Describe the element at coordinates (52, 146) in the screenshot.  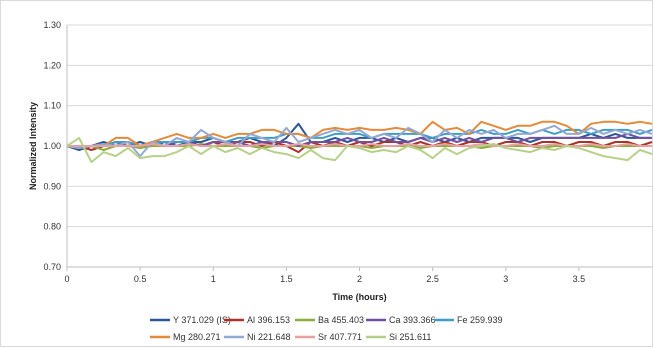
I see `y-tick-label: 1.00` at that location.